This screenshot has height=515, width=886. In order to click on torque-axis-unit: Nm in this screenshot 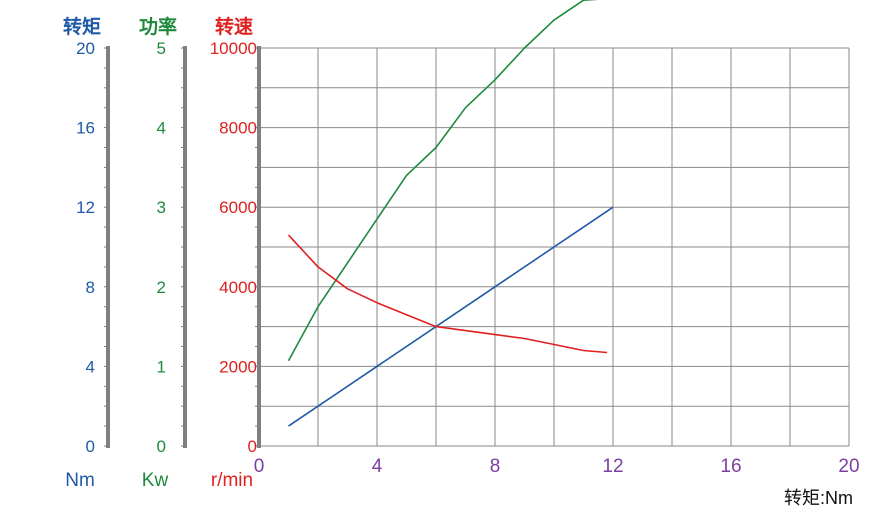, I will do `click(80, 480)`.